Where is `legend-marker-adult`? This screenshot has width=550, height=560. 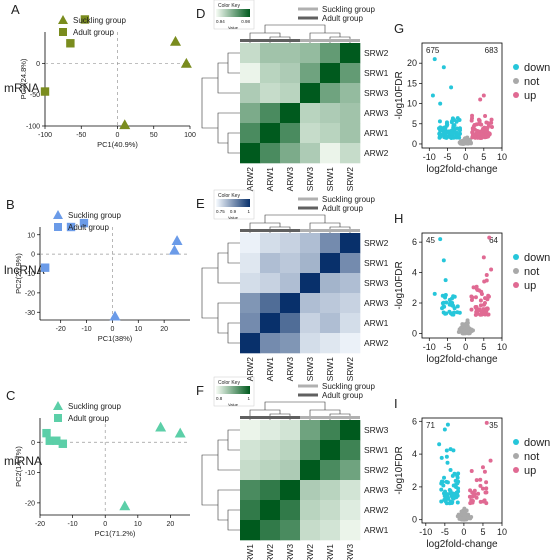 legend-marker-adult is located at coordinates (58, 227).